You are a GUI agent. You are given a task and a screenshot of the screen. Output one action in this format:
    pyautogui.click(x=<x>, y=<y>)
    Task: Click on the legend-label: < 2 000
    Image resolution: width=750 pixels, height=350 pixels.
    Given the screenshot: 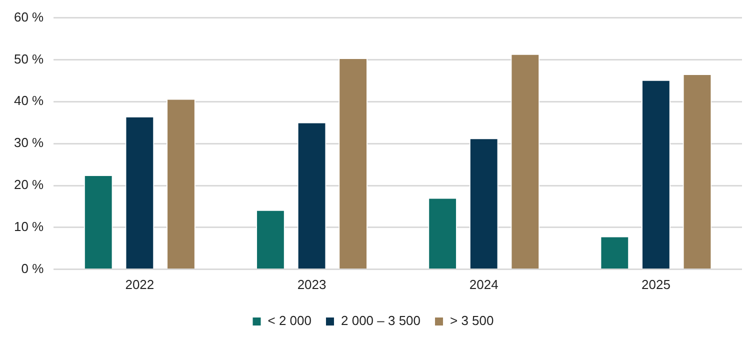 What is the action you would take?
    pyautogui.click(x=290, y=320)
    